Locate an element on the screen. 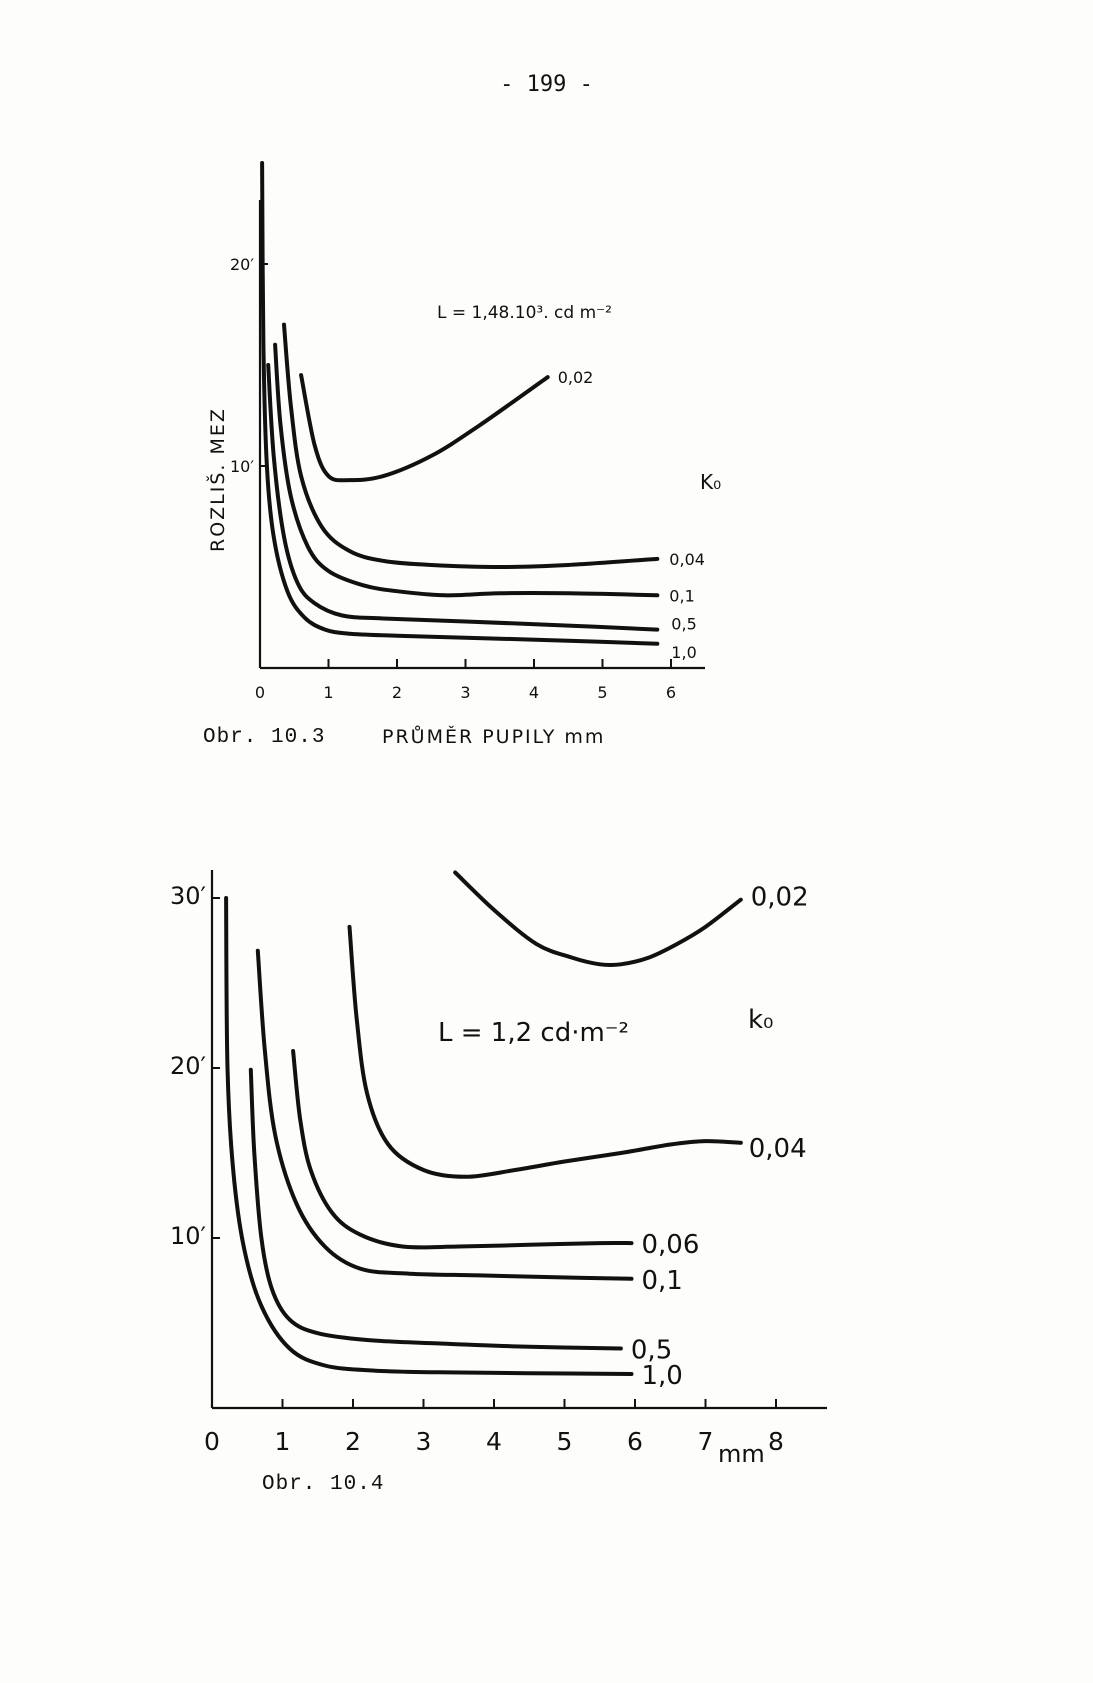 Image resolution: width=1093 pixels, height=1683 pixels. chart1-y-axis-label: ROZLIŠ. MEZ is located at coordinates (217, 479).